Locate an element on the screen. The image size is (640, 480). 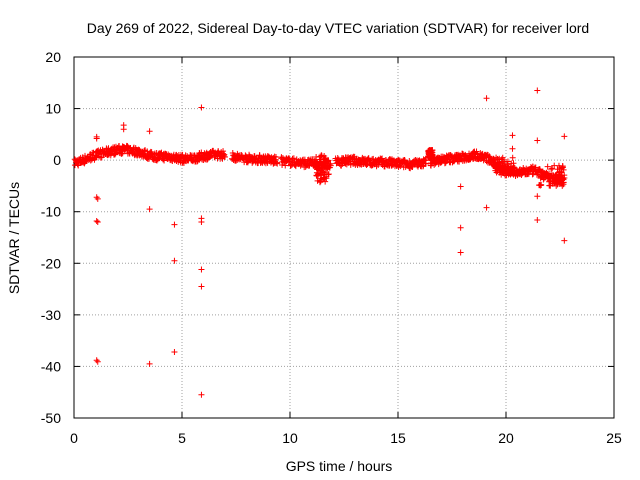
y-tick-label: -20 is located at coordinates (51, 263).